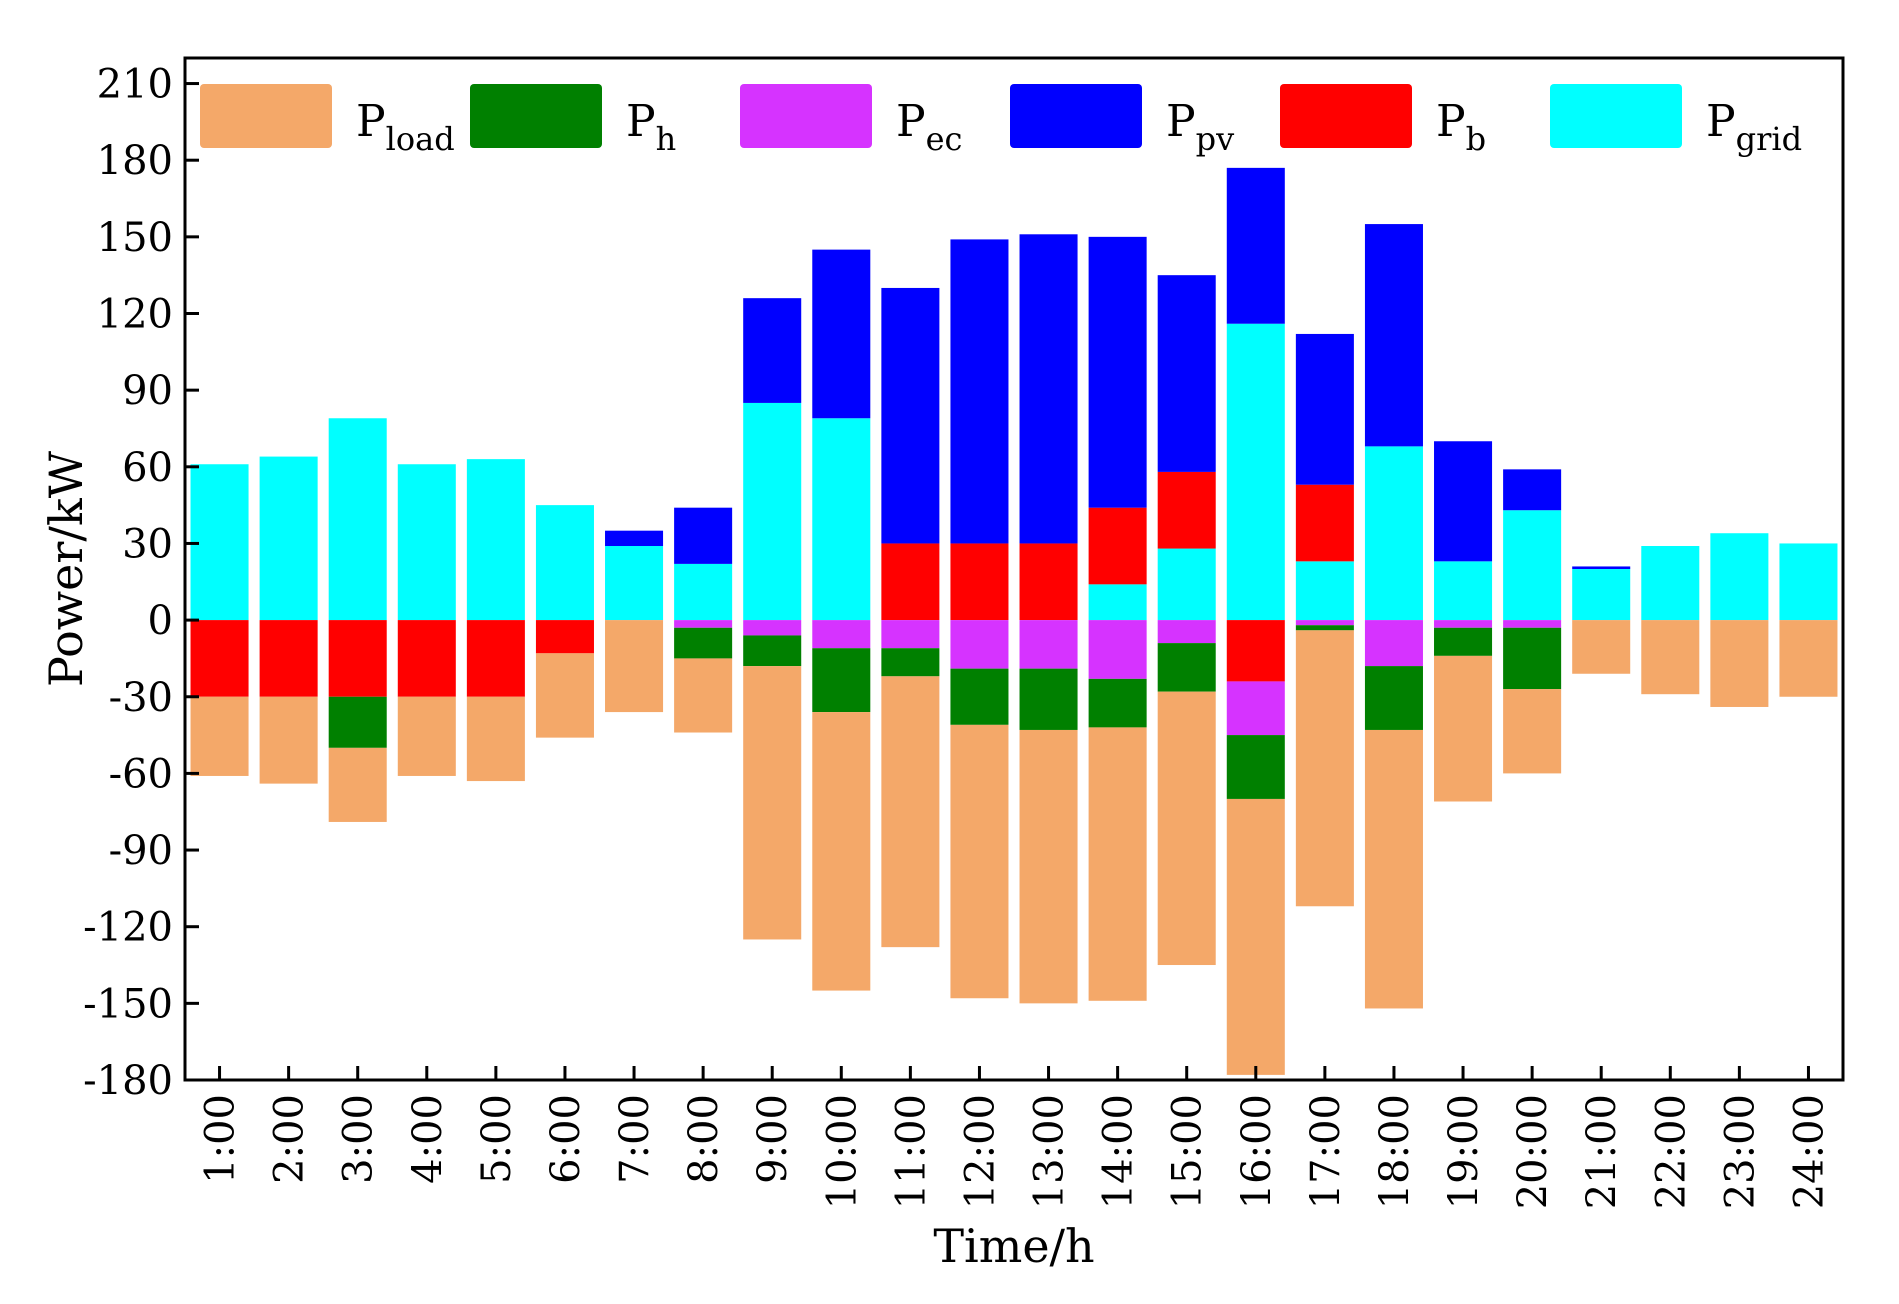 The height and width of the screenshot is (1304, 1899). I want to click on x-tick-label: 4:00, so click(428, 1139).